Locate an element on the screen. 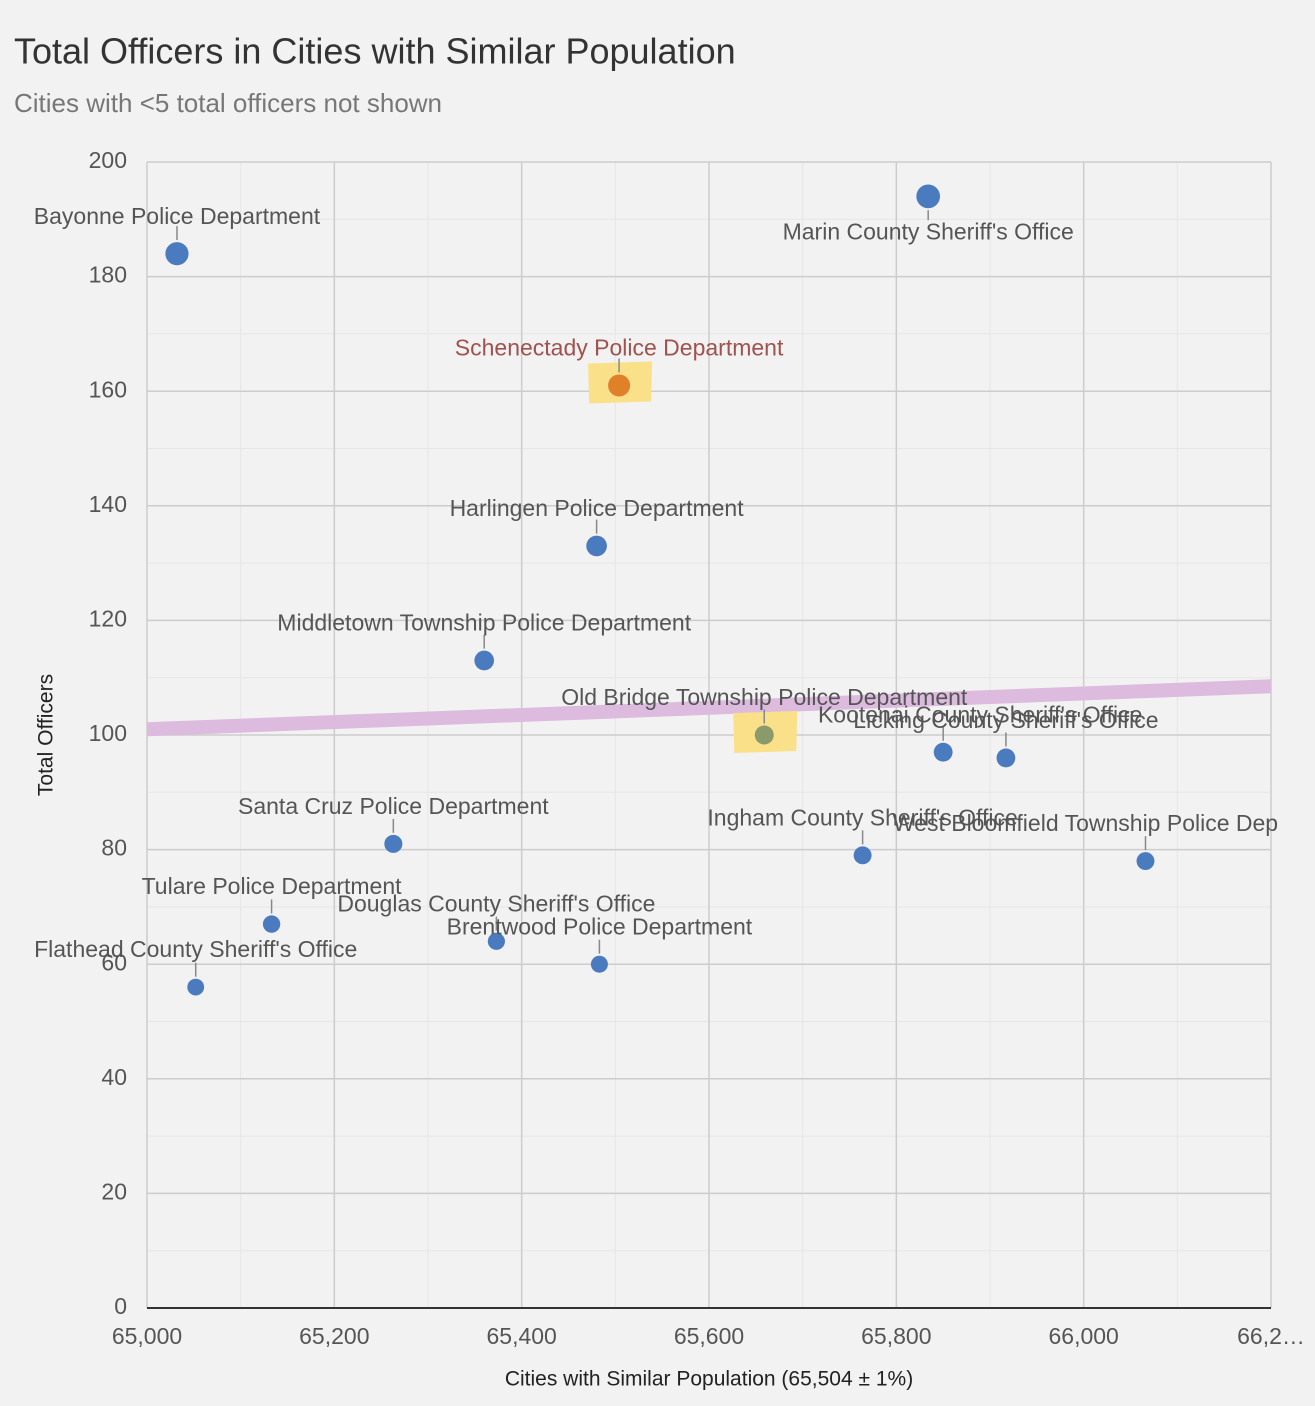  x-tick-label: 65,400 is located at coordinates (521, 1336).